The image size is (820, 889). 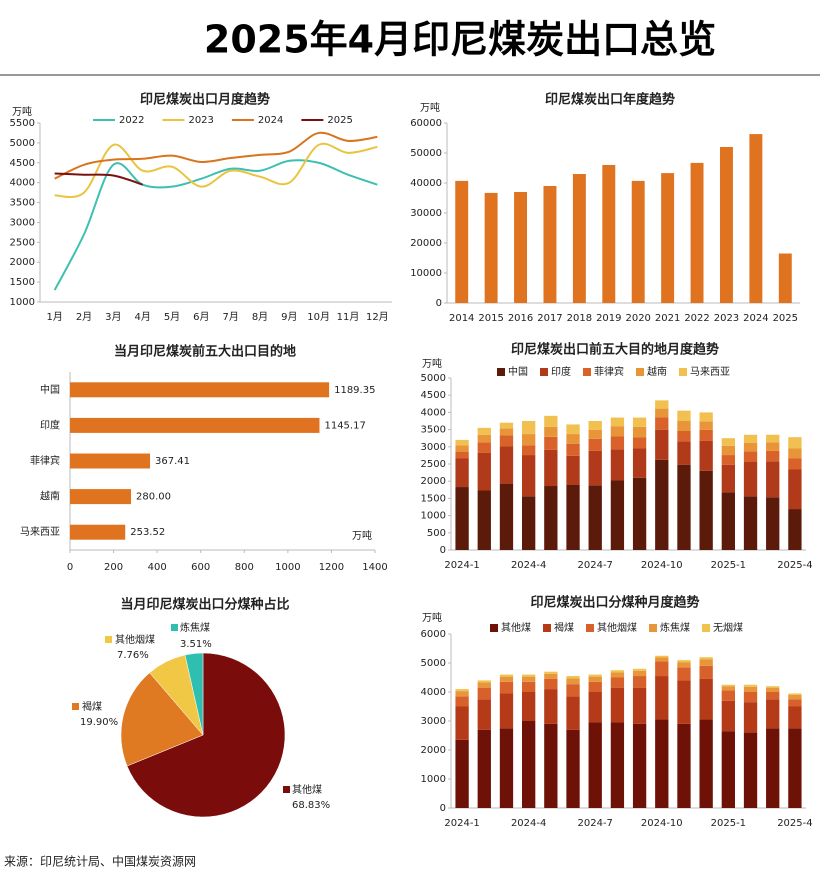 I want to click on chart-title: 印尼煤炭出口月度趋势, so click(x=205, y=100).